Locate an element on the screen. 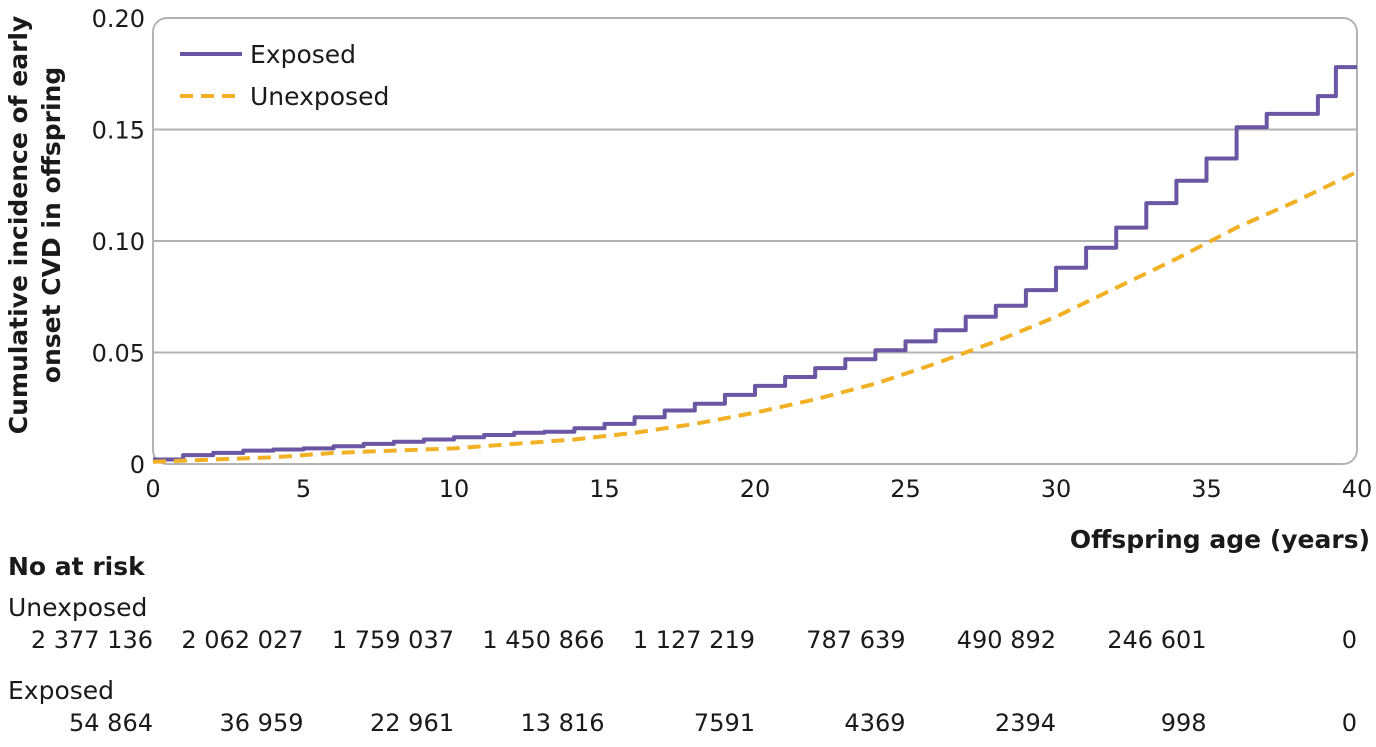 This screenshot has width=1376, height=747. x-tick-label: 10 is located at coordinates (454, 489).